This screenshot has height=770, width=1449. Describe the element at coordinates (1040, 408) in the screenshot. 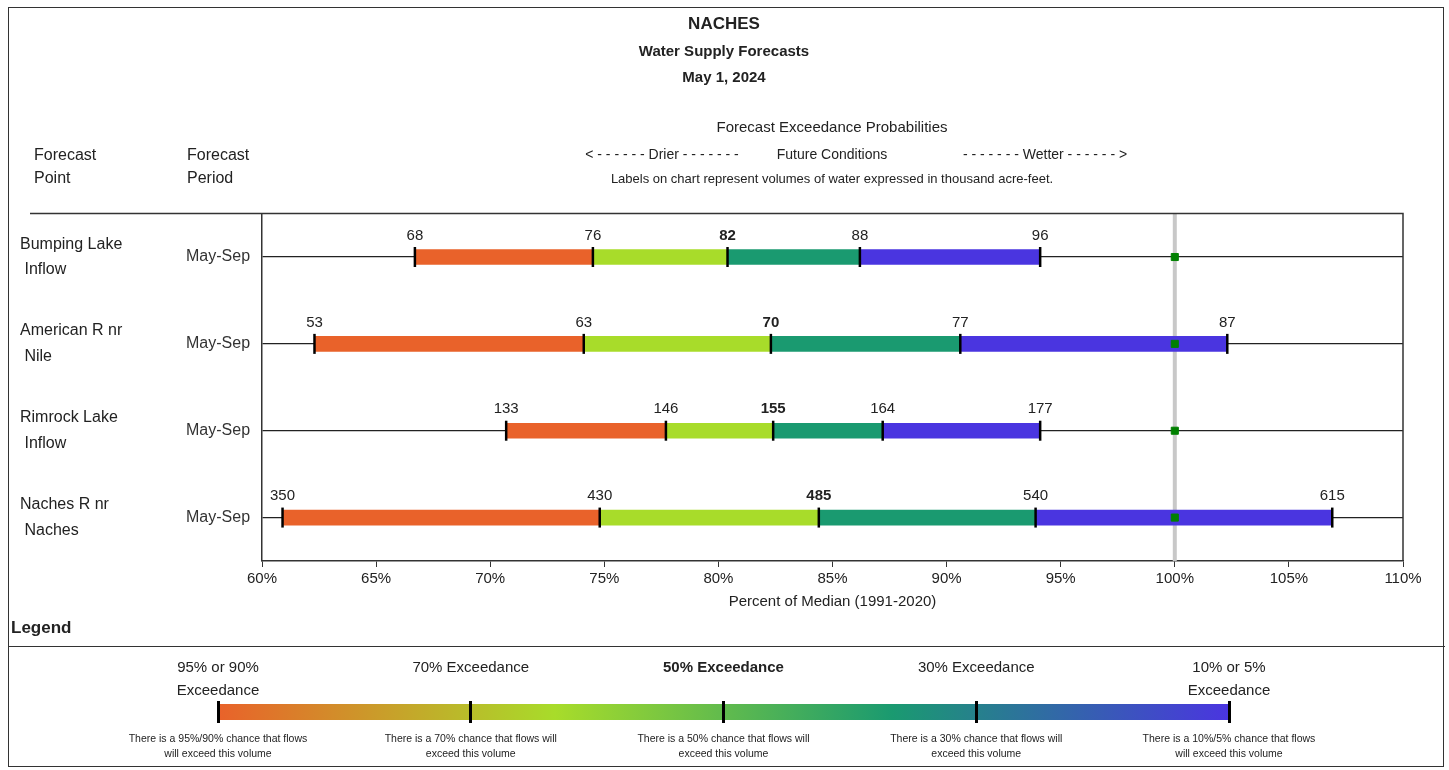

I see `annotation: 177` at that location.